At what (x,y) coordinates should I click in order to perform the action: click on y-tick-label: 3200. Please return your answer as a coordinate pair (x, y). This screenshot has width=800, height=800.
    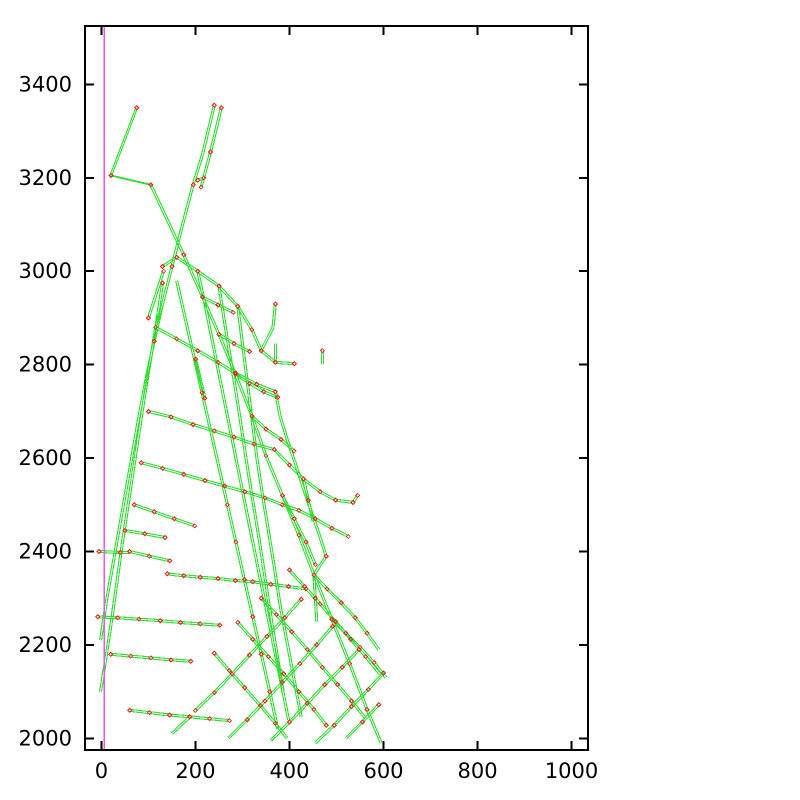
    Looking at the image, I should click on (45, 178).